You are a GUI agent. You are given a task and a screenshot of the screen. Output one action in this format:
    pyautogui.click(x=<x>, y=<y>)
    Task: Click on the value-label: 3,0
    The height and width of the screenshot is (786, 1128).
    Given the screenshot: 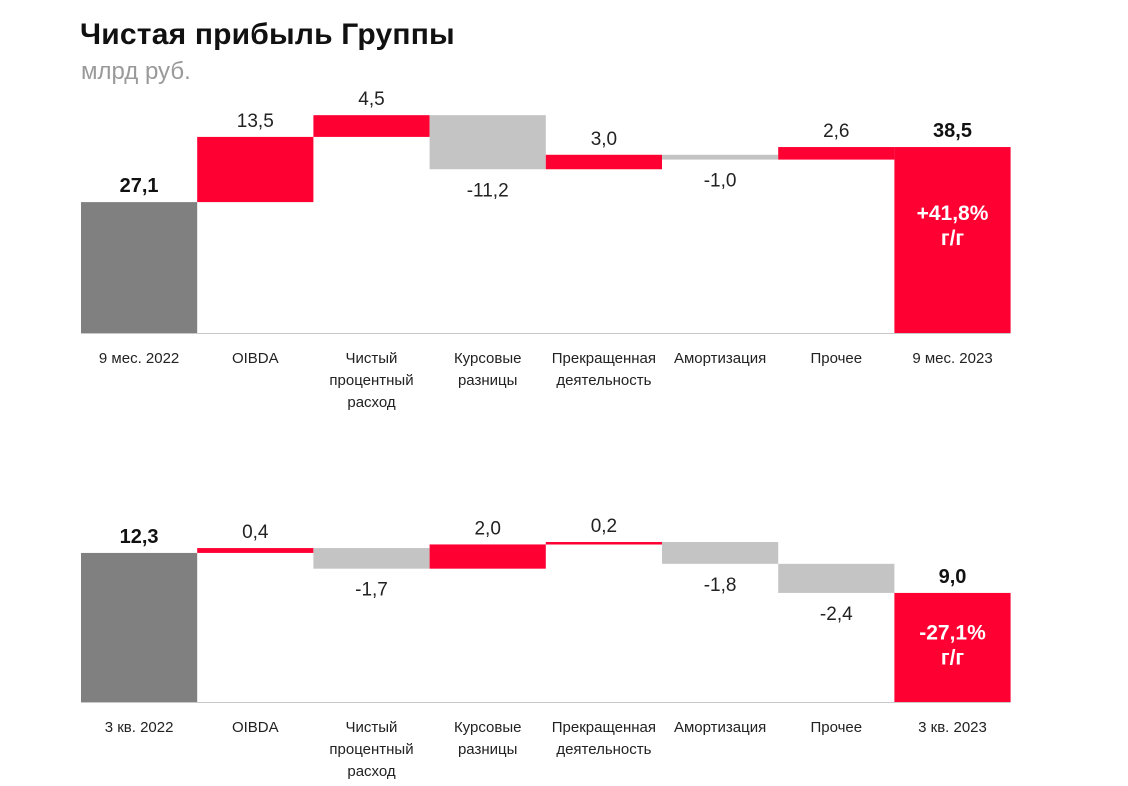 What is the action you would take?
    pyautogui.click(x=604, y=139)
    